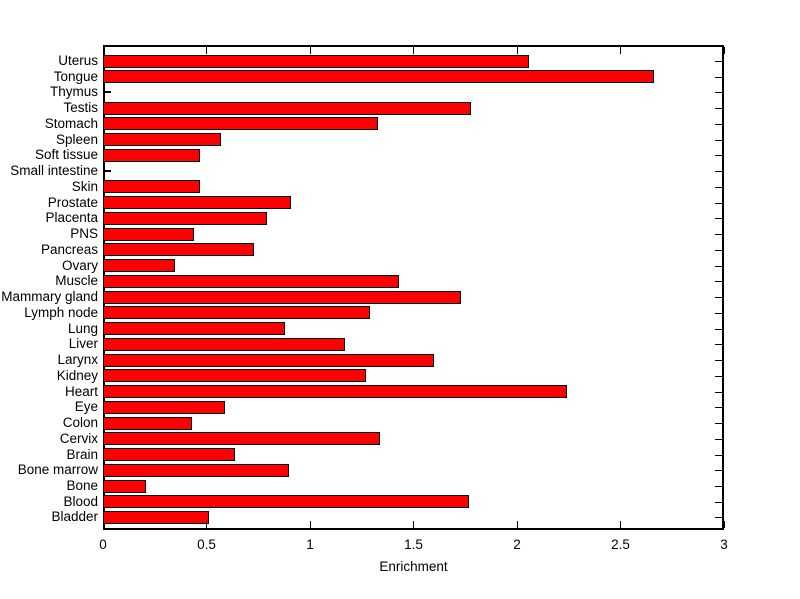 The width and height of the screenshot is (800, 599). I want to click on y-tick-label-mammary-gland: Mammary gland, so click(49, 297).